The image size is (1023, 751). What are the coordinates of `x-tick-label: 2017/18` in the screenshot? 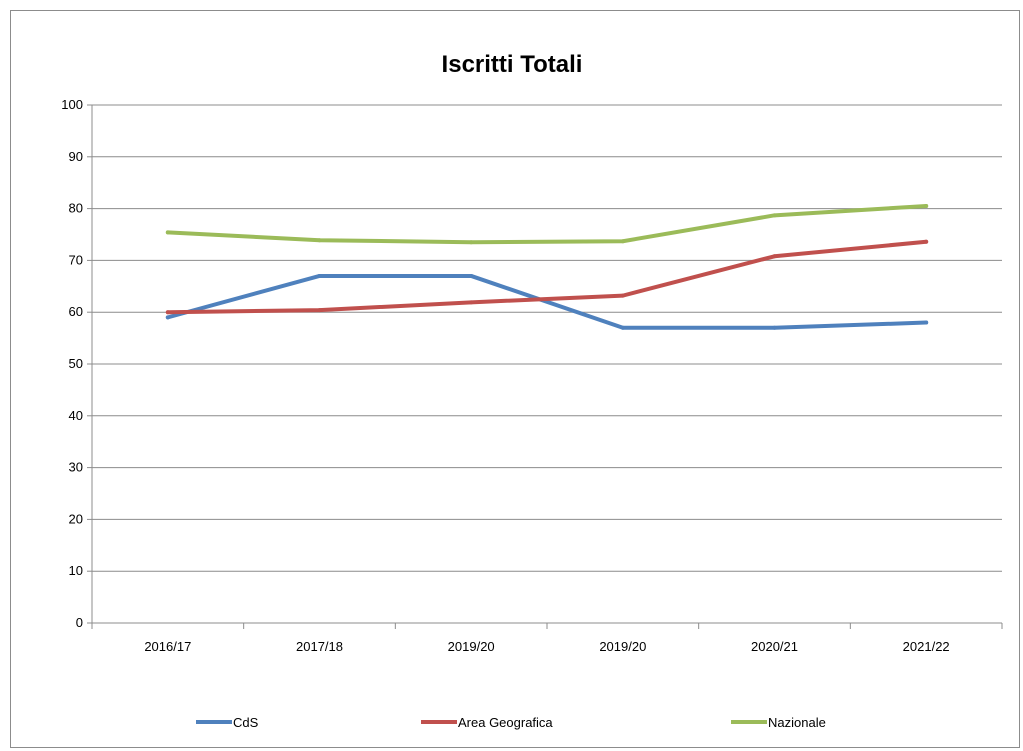 It's located at (319, 646).